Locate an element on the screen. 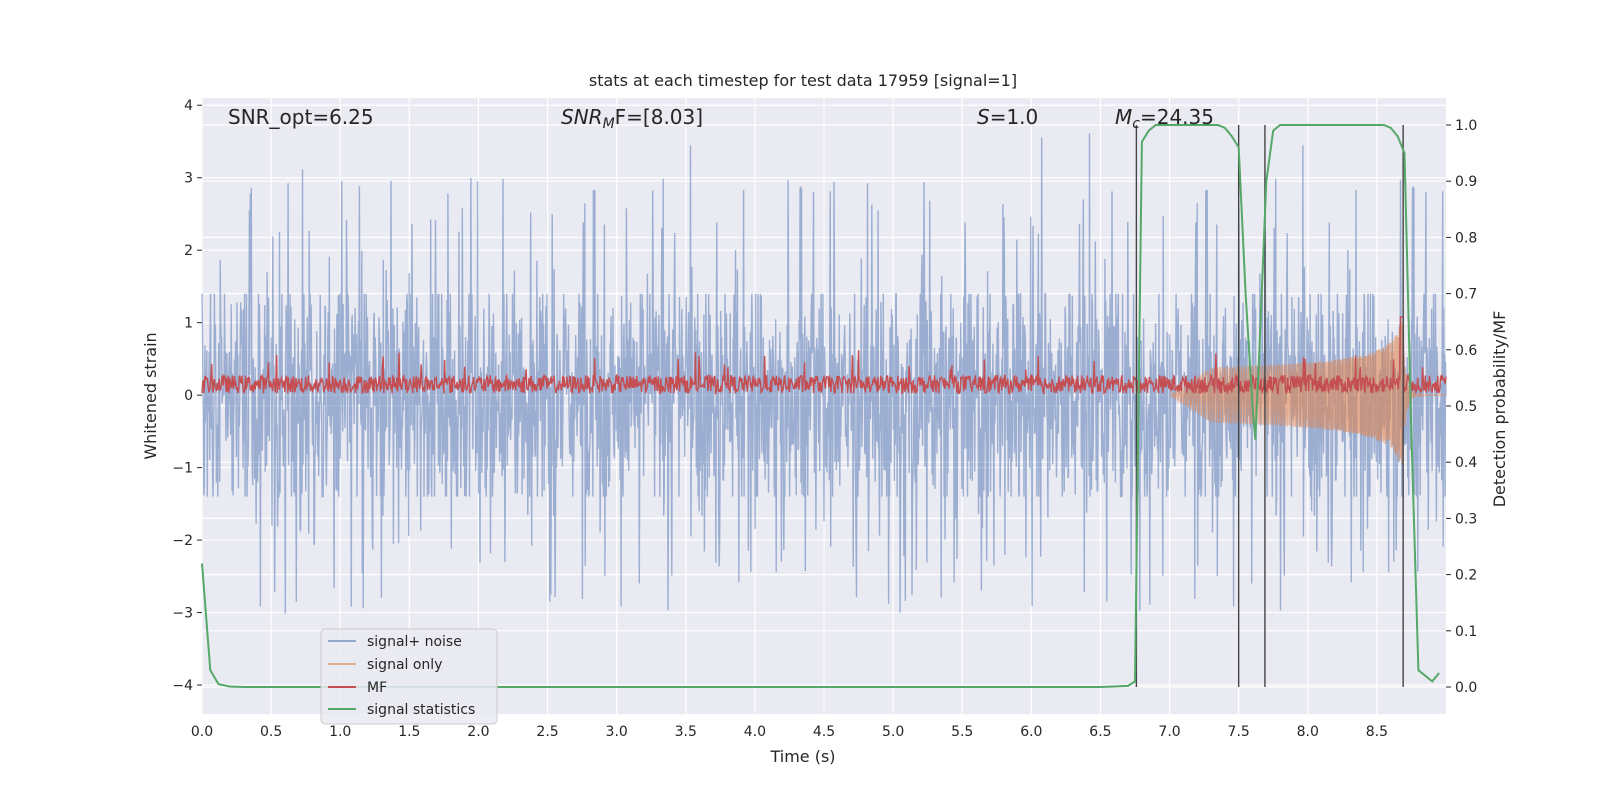  x-tick-14: 7.0 is located at coordinates (1169, 732).